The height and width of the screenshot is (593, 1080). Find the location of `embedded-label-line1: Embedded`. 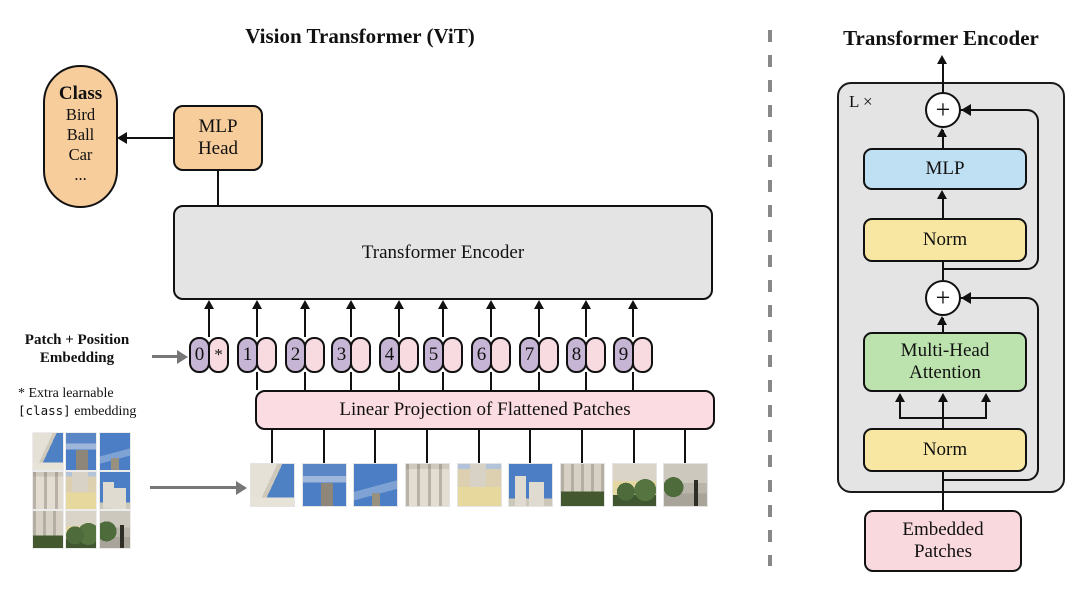

embedded-label-line1: Embedded is located at coordinates (943, 530).